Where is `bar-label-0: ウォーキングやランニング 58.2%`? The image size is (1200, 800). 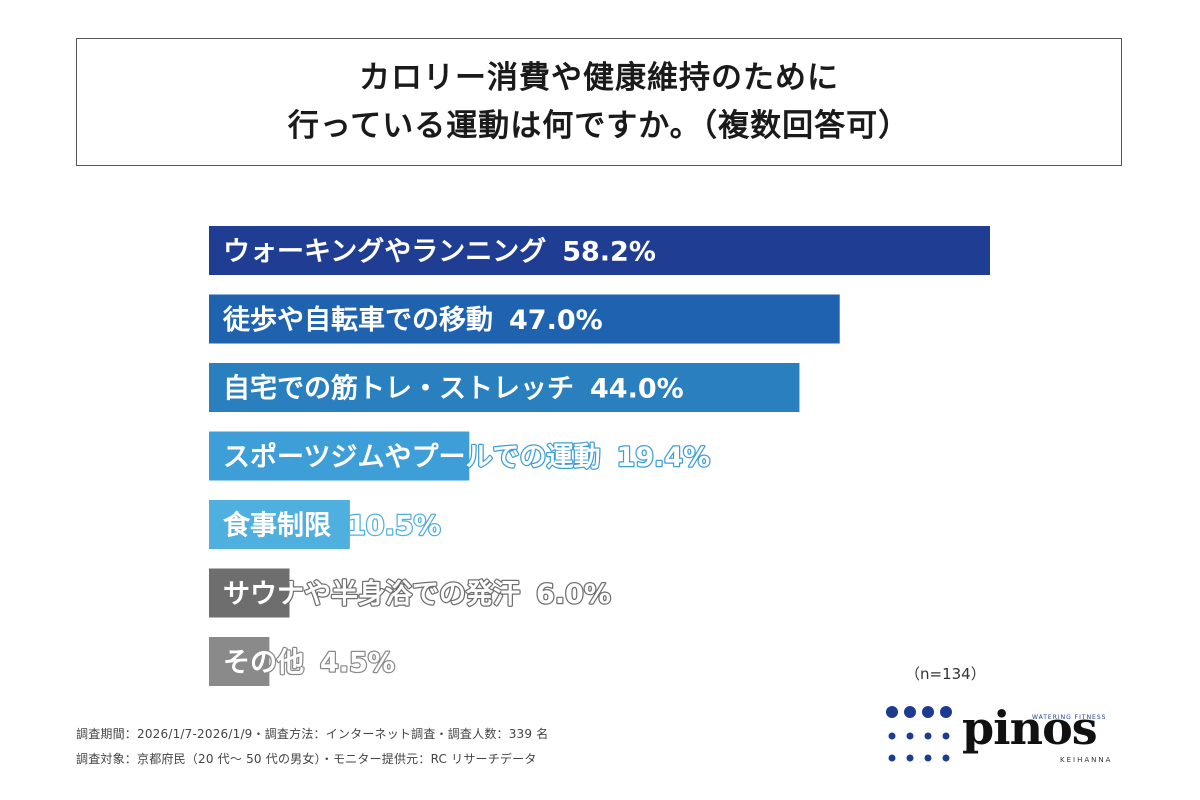
bar-label-0: ウォーキングやランニング 58.2% is located at coordinates (439, 252).